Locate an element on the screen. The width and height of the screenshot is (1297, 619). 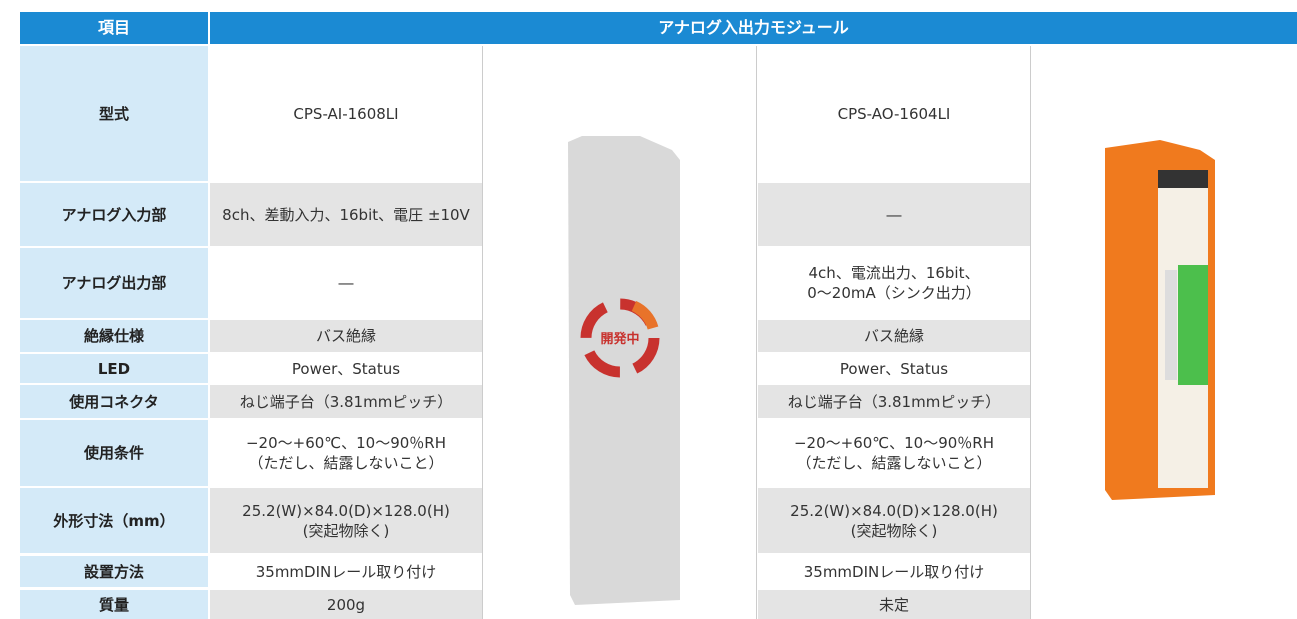
row-label: 設置方法 is located at coordinates (114, 571).